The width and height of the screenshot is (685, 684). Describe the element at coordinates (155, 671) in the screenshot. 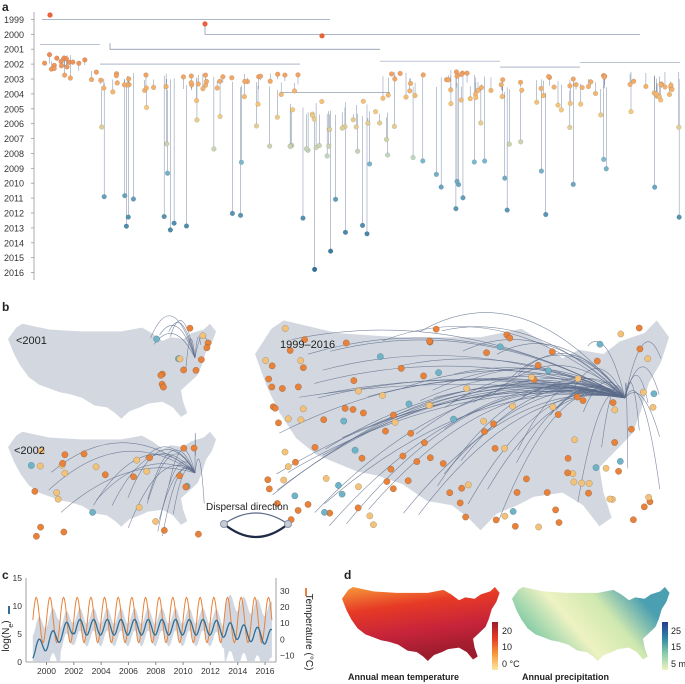

I see `x-tick-label: 2008` at that location.